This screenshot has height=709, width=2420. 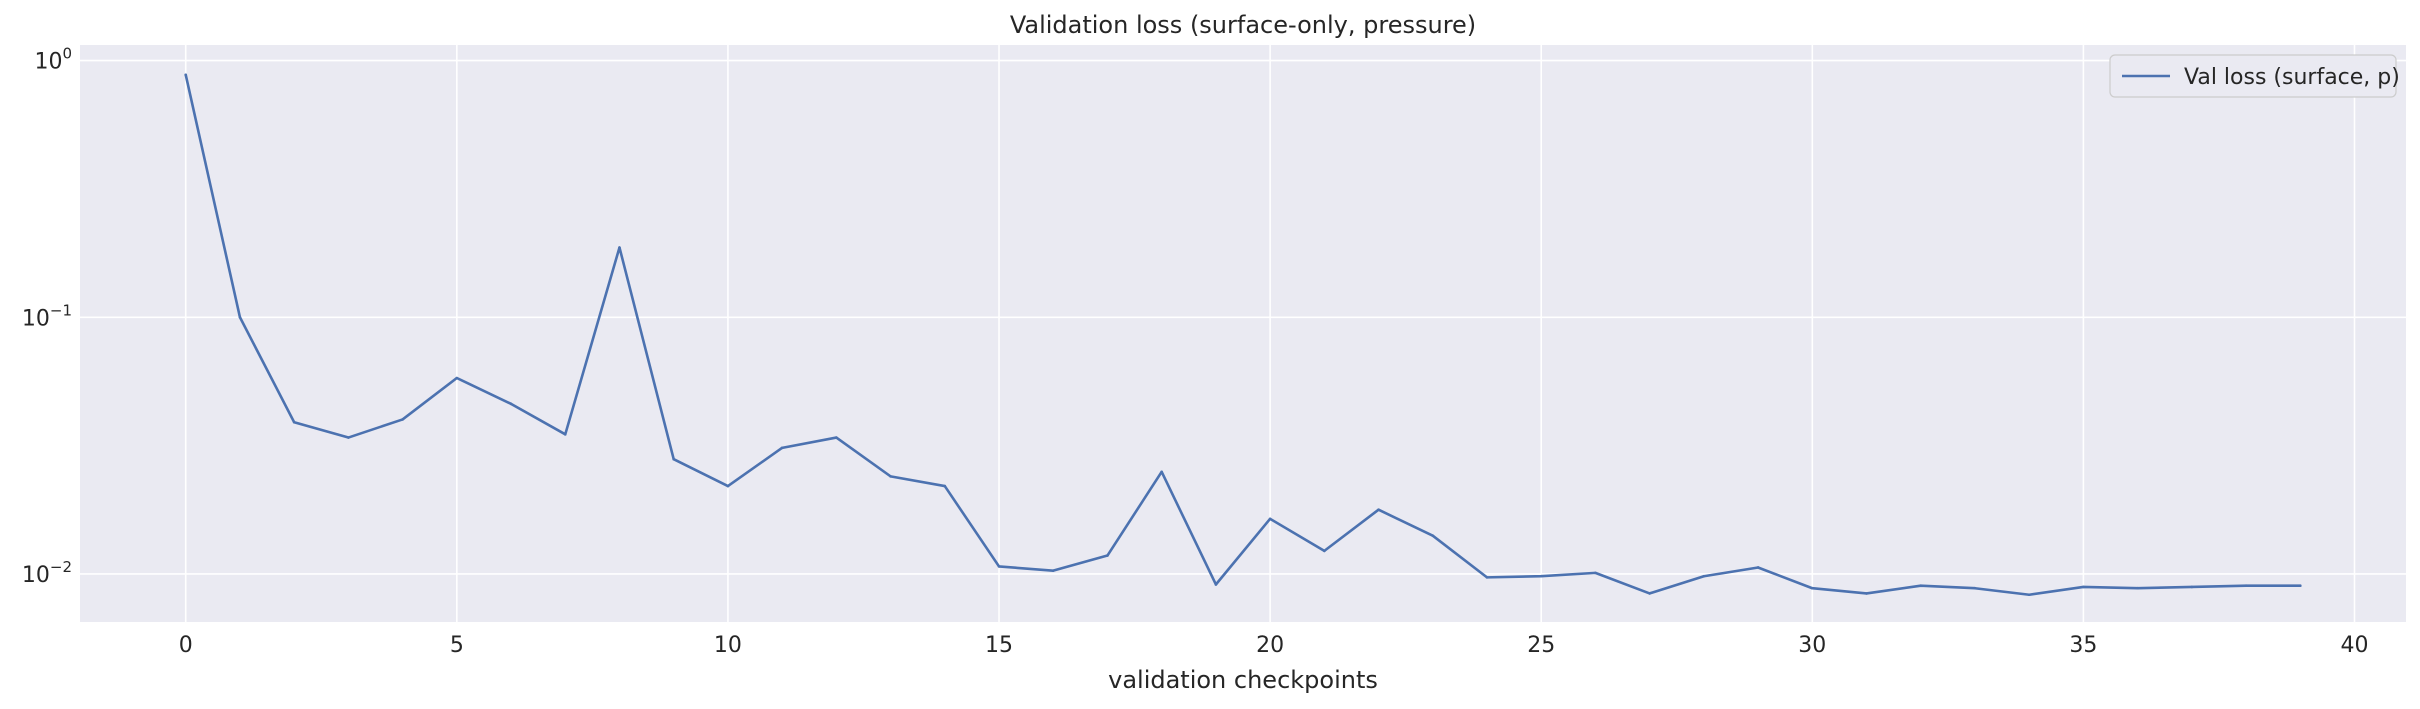 What do you see at coordinates (999, 645) in the screenshot?
I see `x-tick-label: 15` at bounding box center [999, 645].